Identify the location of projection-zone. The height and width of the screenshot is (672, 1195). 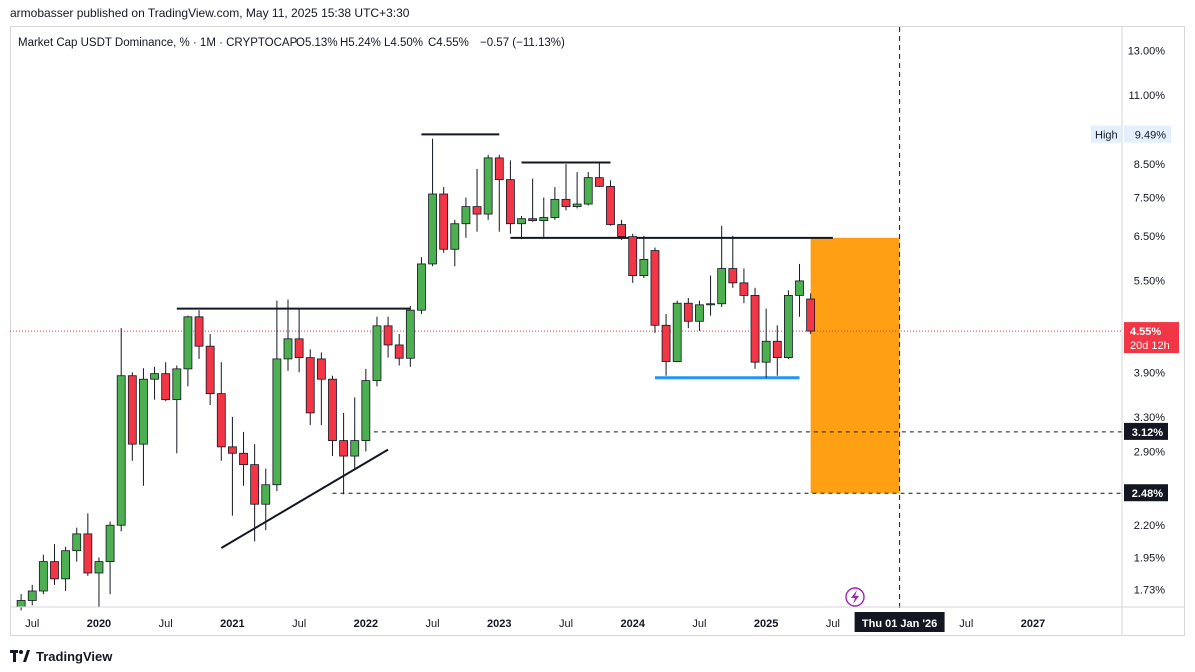
(855, 365).